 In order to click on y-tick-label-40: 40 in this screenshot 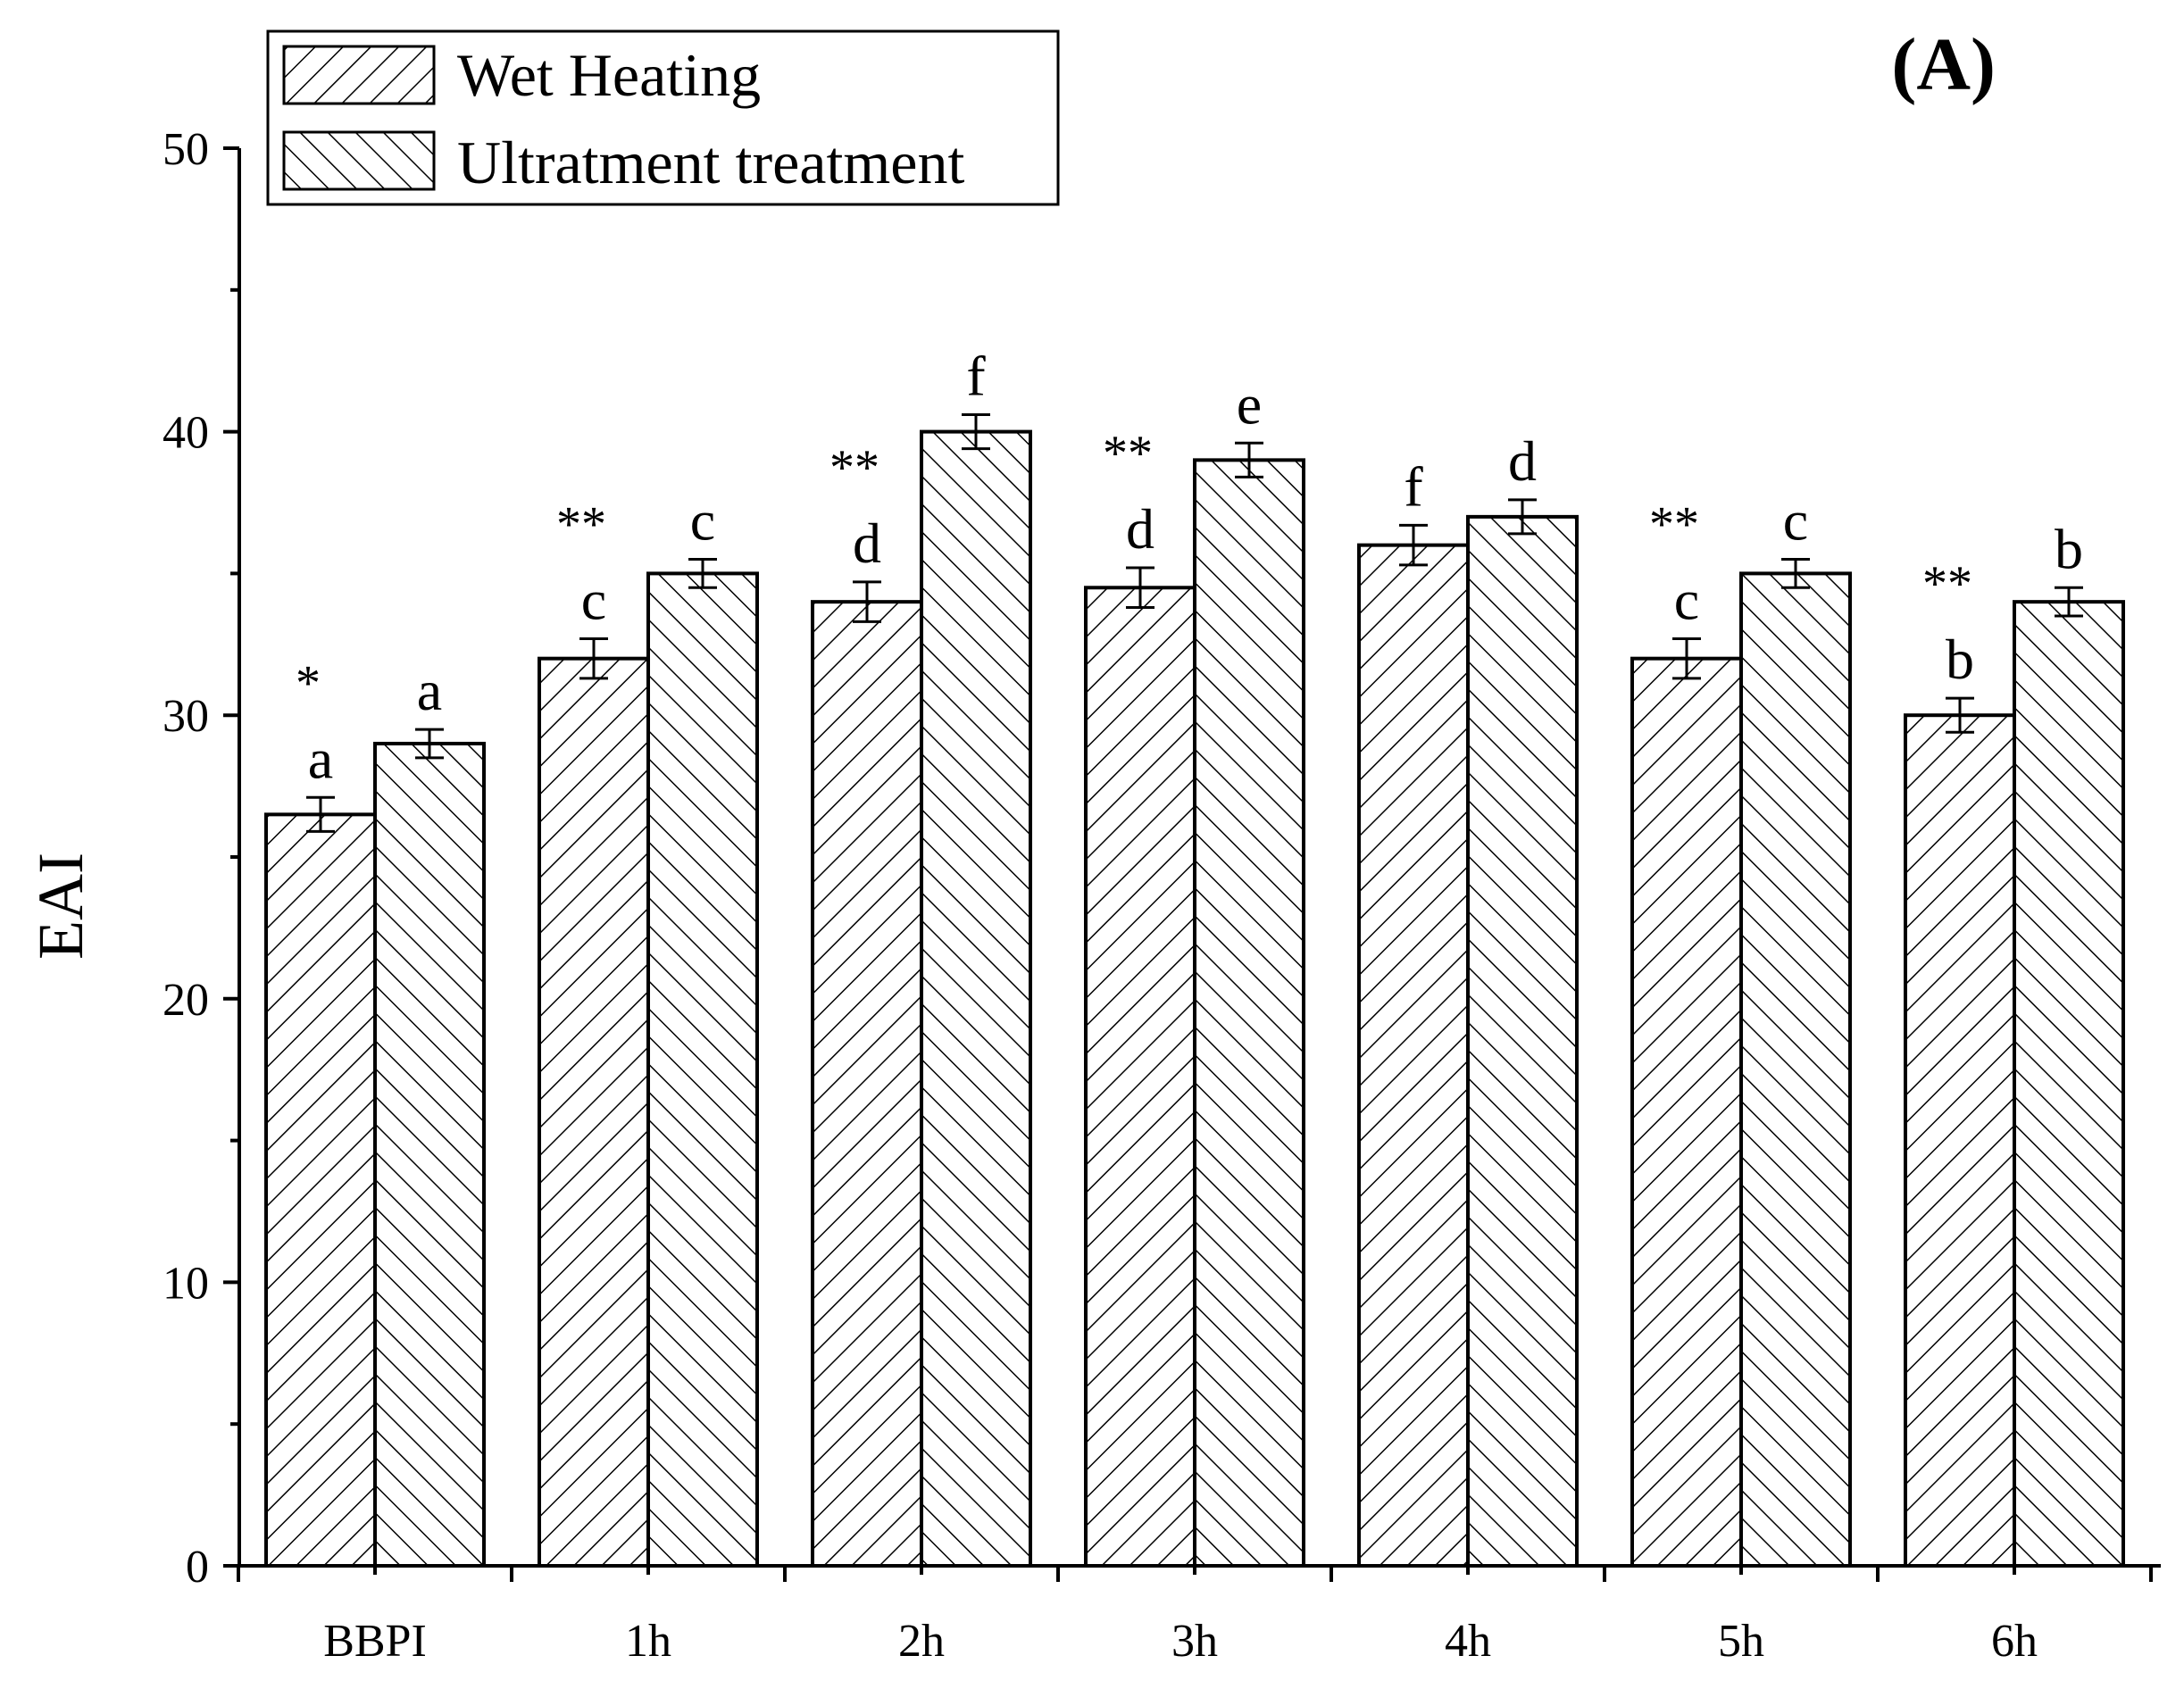, I will do `click(186, 433)`.